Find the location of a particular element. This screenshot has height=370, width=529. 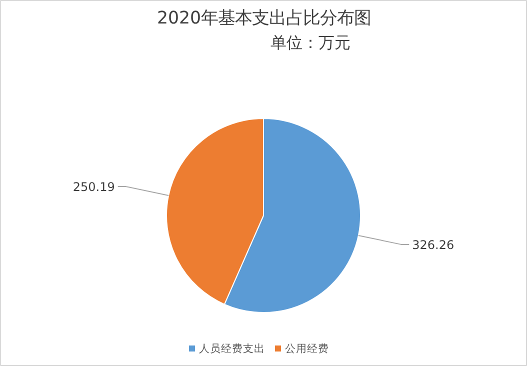

data-label: 250.19 is located at coordinates (93, 187).